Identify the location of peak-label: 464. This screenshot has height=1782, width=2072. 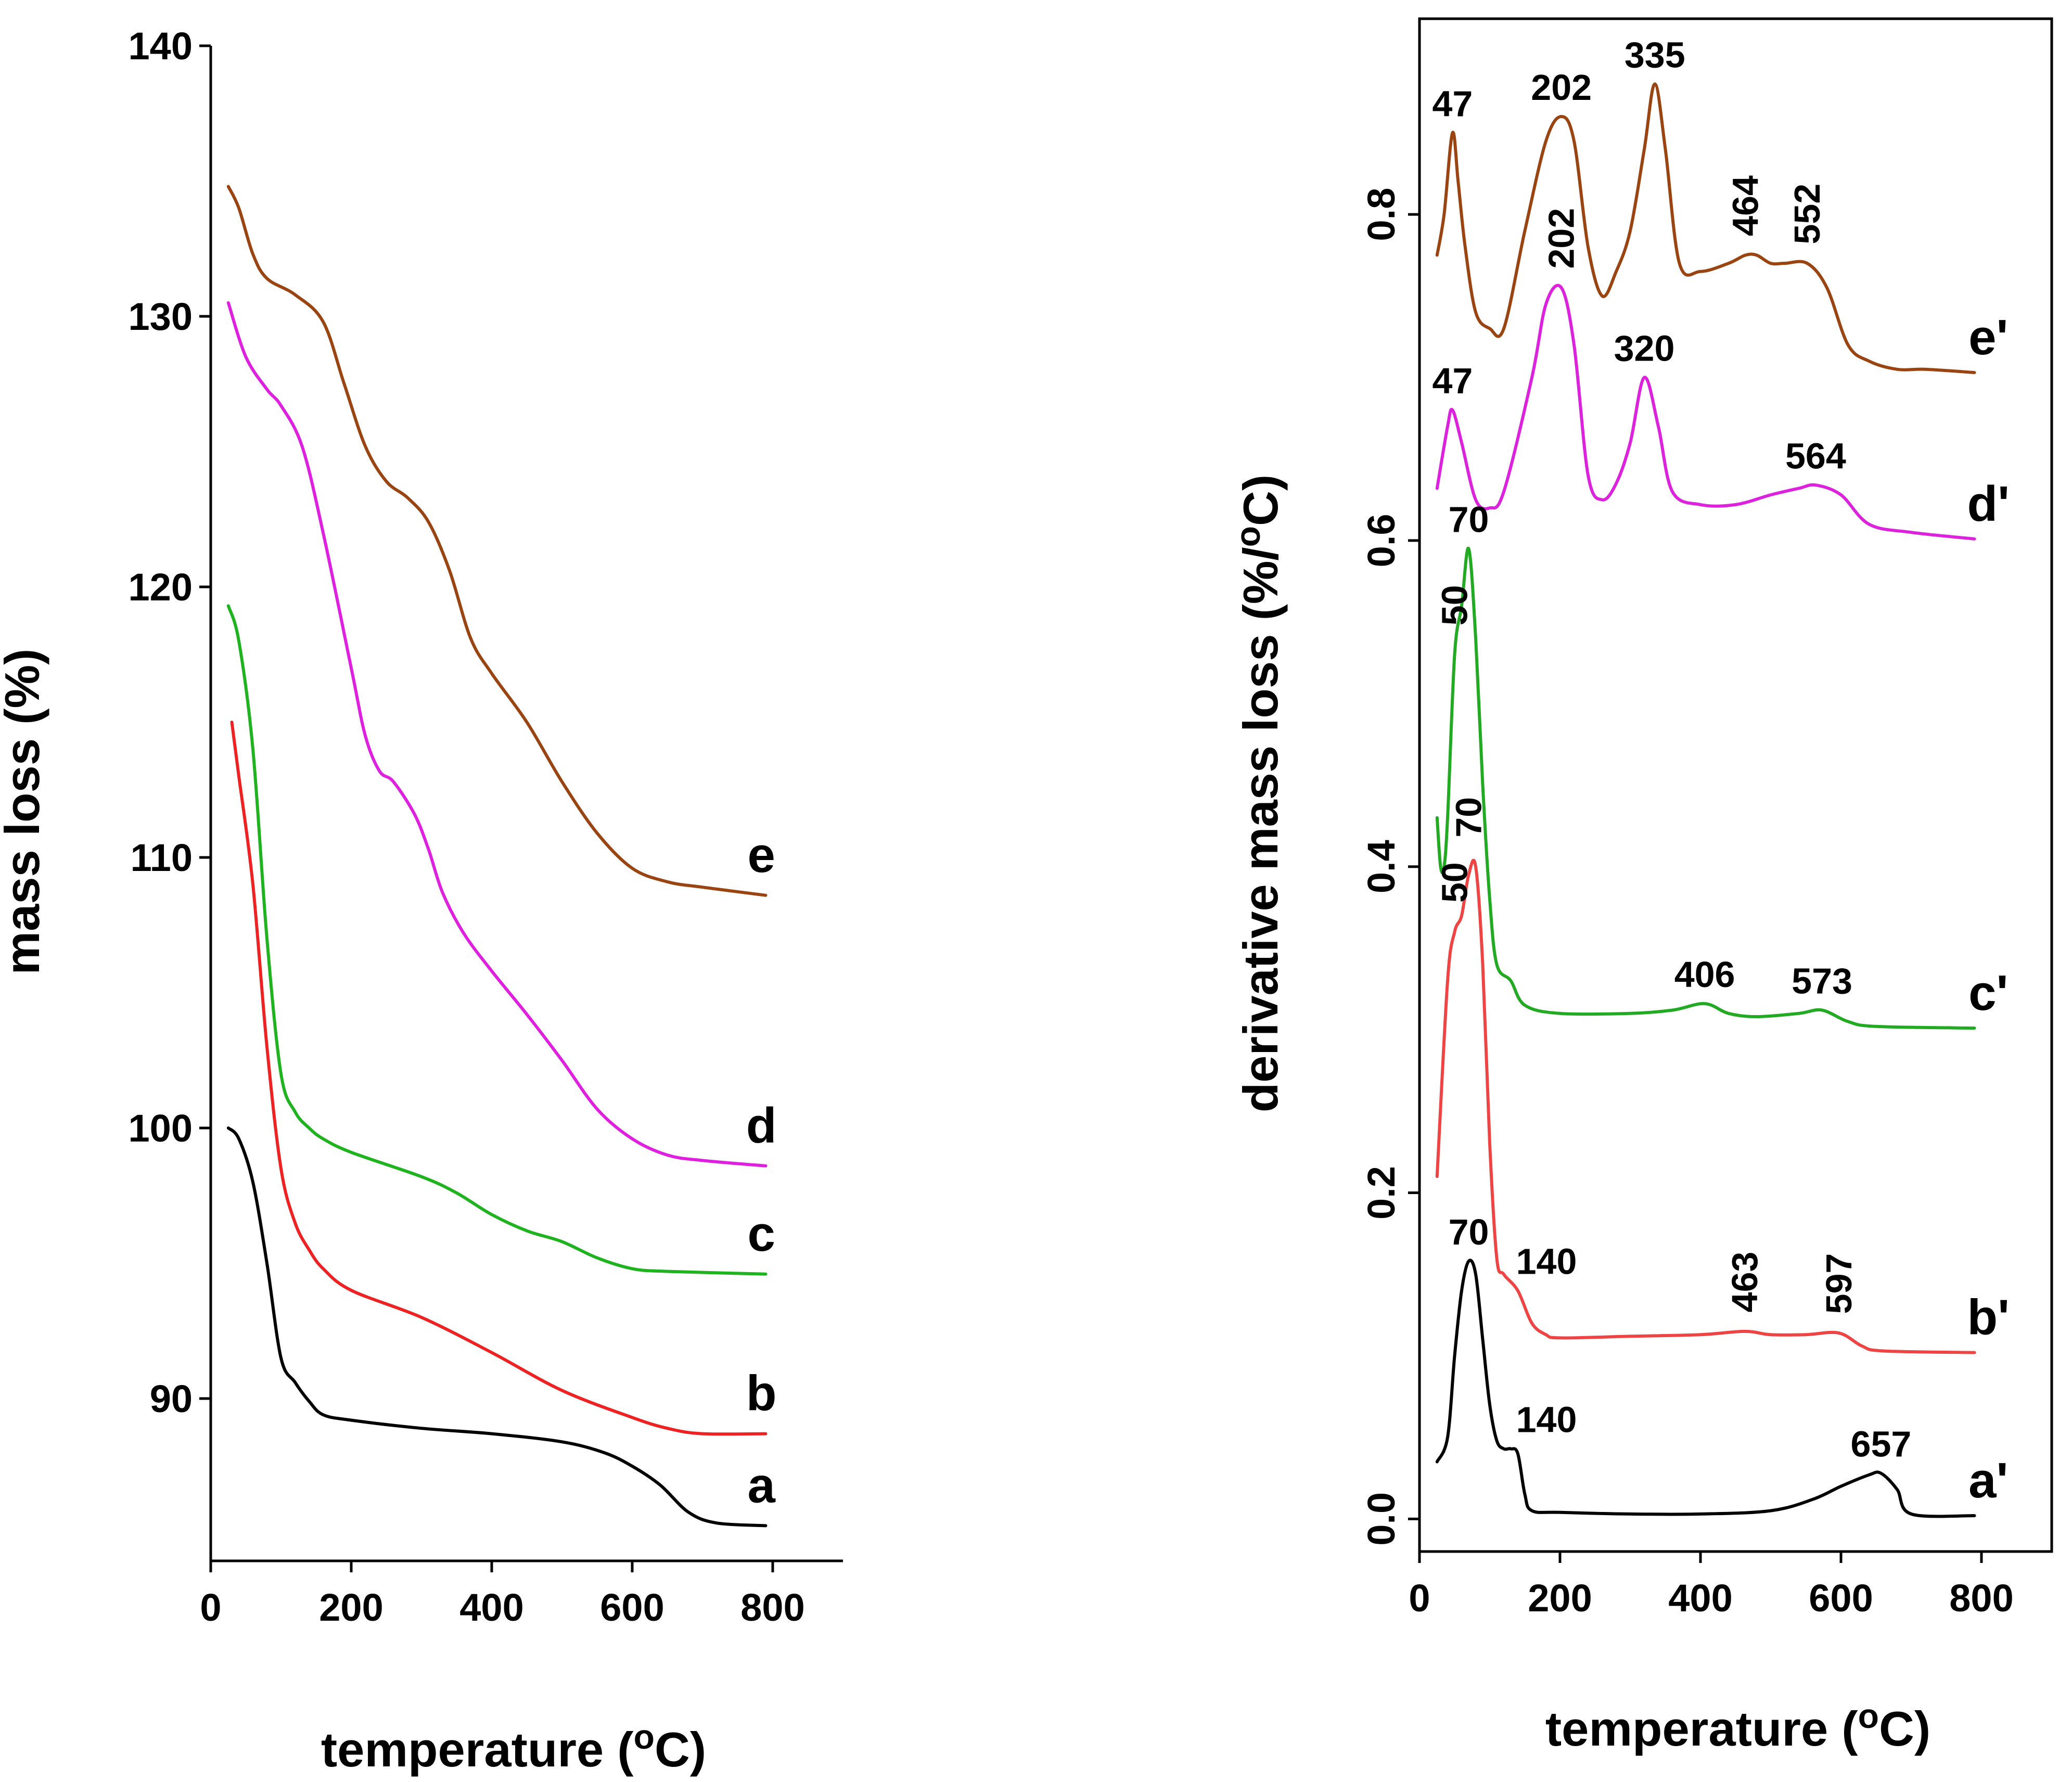
(1745, 205).